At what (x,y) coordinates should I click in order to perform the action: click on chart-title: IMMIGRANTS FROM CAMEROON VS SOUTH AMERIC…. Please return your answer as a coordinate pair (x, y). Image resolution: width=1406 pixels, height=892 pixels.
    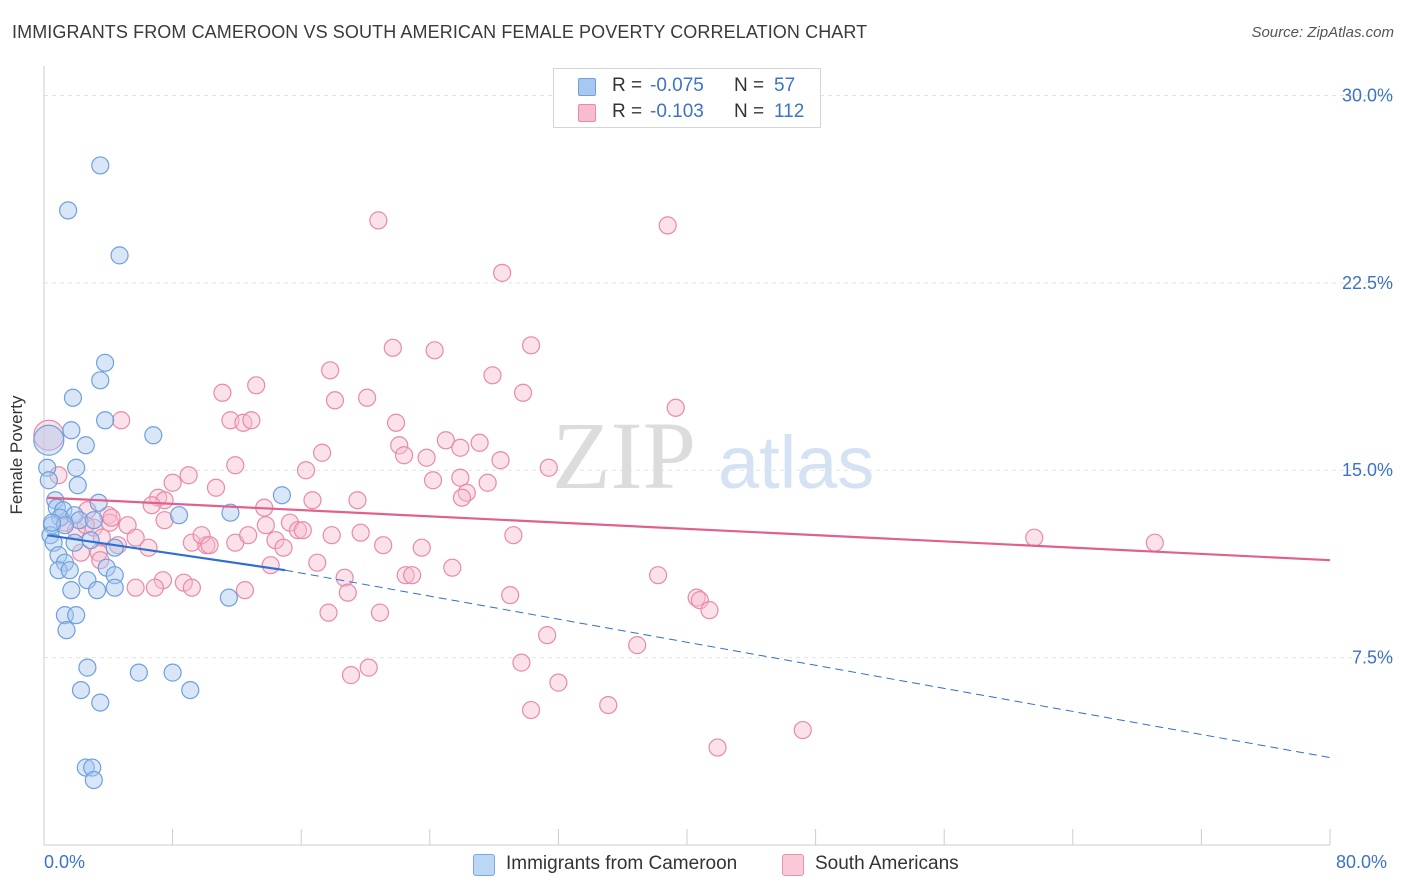
    Looking at the image, I should click on (440, 32).